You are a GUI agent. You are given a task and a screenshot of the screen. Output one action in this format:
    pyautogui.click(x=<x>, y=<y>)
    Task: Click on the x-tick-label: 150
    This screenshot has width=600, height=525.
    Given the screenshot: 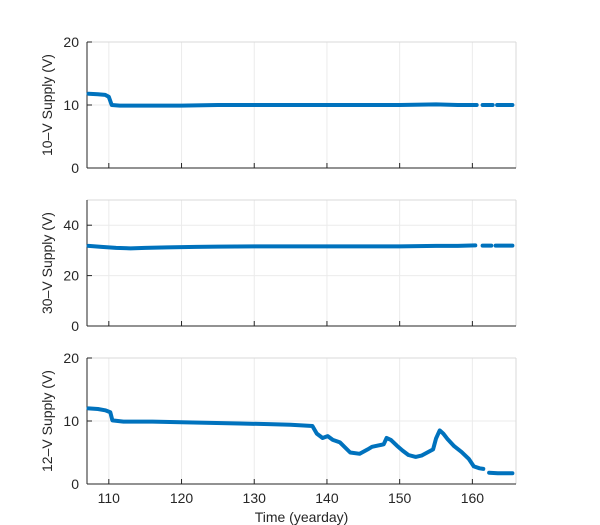 What is the action you would take?
    pyautogui.click(x=400, y=498)
    